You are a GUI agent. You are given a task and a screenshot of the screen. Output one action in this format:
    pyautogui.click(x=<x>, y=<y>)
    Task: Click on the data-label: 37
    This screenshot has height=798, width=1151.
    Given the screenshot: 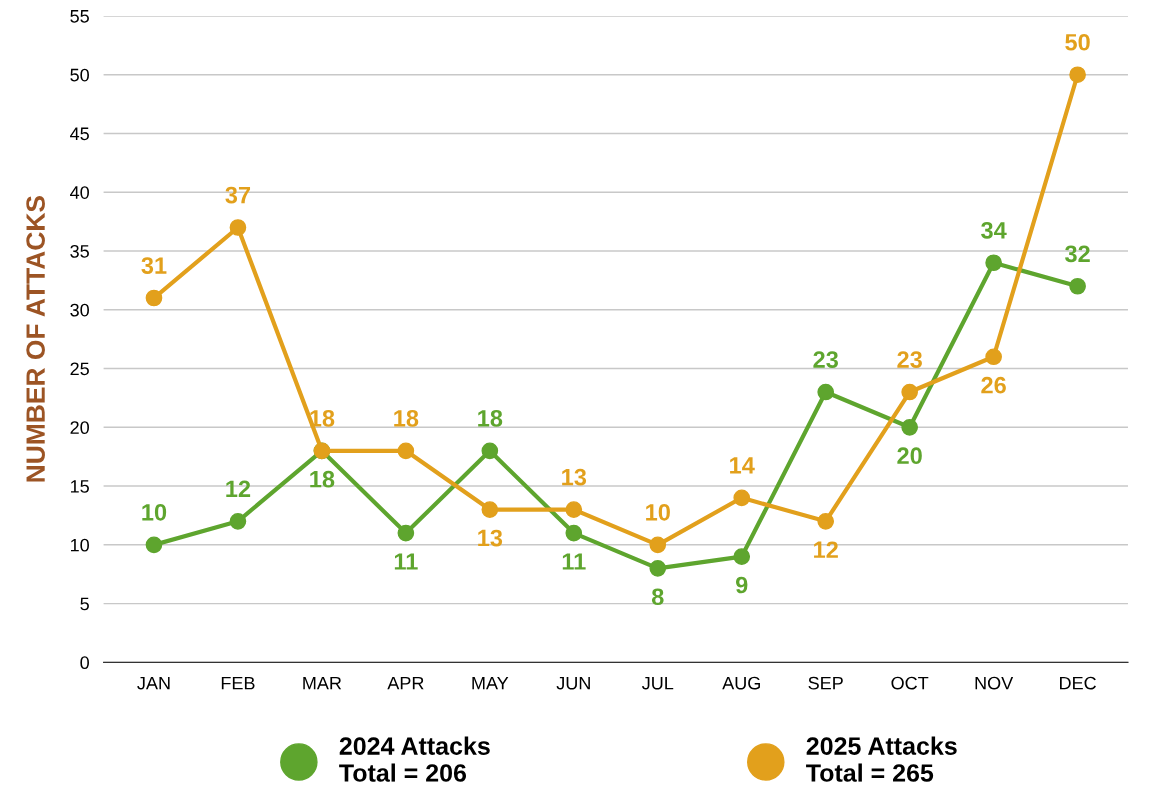 What is the action you would take?
    pyautogui.click(x=238, y=195)
    